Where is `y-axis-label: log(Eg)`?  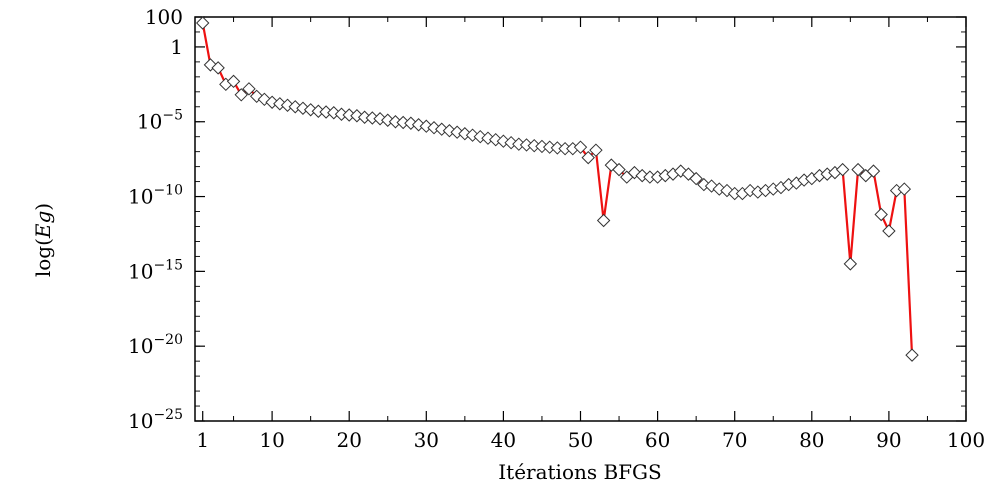
y-axis-label: log(Eg) is located at coordinates (43, 240).